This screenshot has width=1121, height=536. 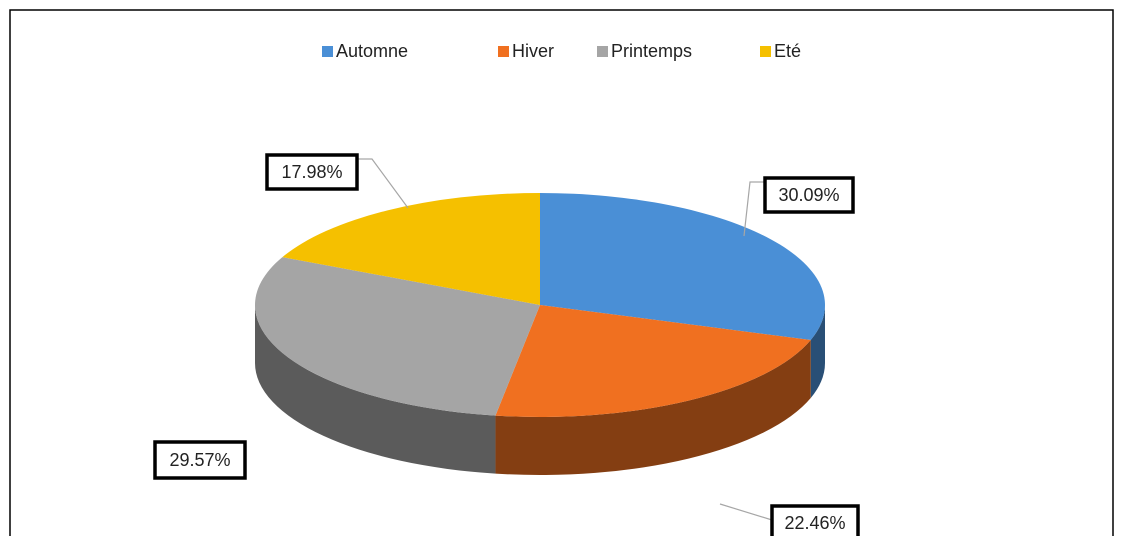 I want to click on data-label: 17.98%, so click(x=311, y=172).